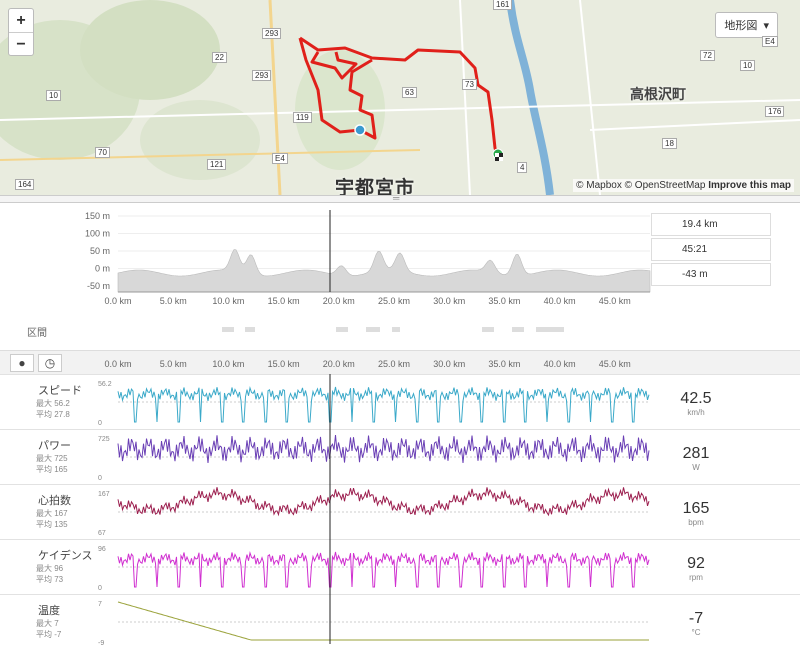 The image size is (800, 651). Describe the element at coordinates (21, 20) in the screenshot. I see `zoom-in-button: +` at that location.